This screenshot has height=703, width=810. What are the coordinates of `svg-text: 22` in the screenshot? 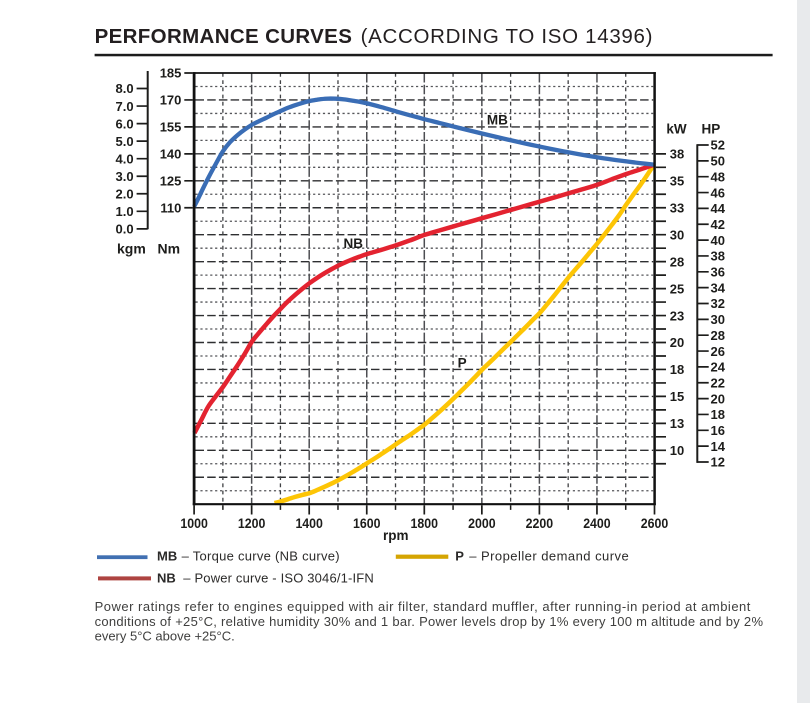 It's located at (718, 382).